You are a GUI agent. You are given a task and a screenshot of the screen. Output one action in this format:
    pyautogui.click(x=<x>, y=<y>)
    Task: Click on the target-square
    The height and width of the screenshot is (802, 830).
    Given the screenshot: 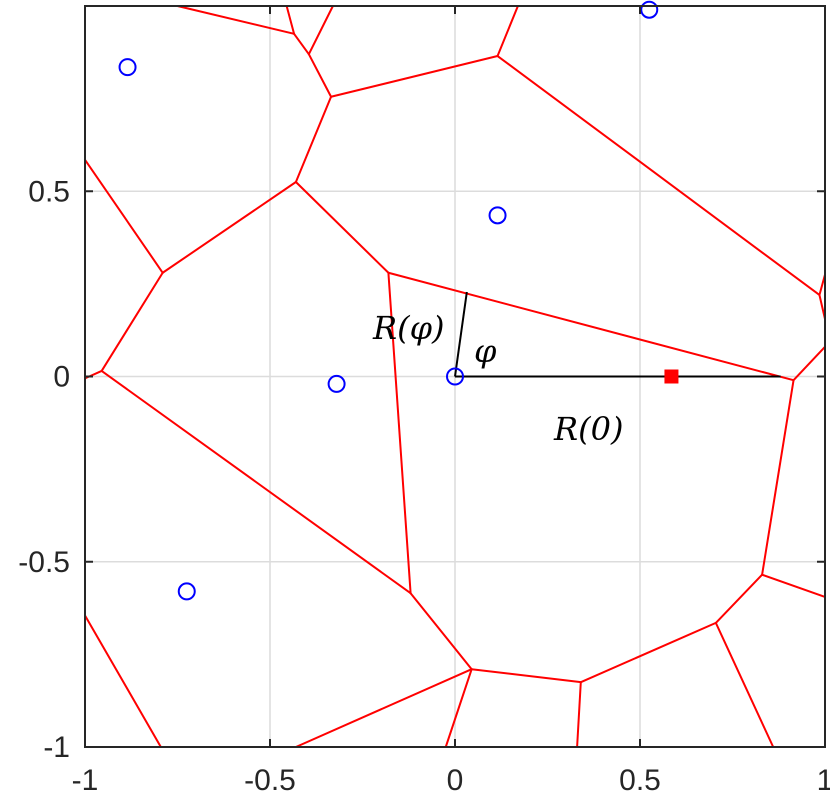 What is the action you would take?
    pyautogui.click(x=671, y=376)
    